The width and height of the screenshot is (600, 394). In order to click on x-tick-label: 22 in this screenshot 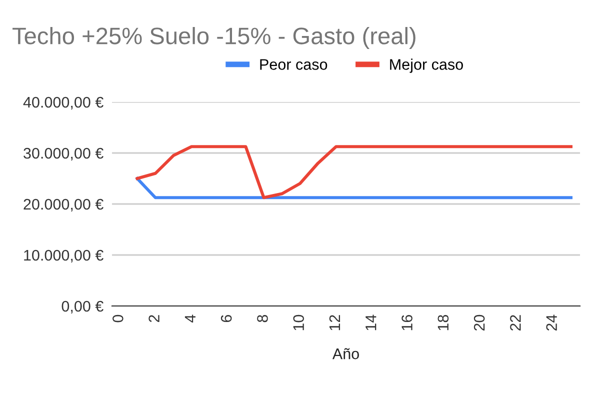, I will do `click(515, 323)`.